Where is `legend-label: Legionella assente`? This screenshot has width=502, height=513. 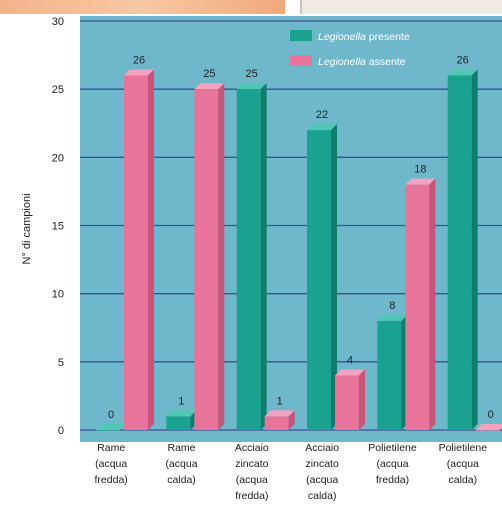
legend-label: Legionella assente is located at coordinates (362, 62).